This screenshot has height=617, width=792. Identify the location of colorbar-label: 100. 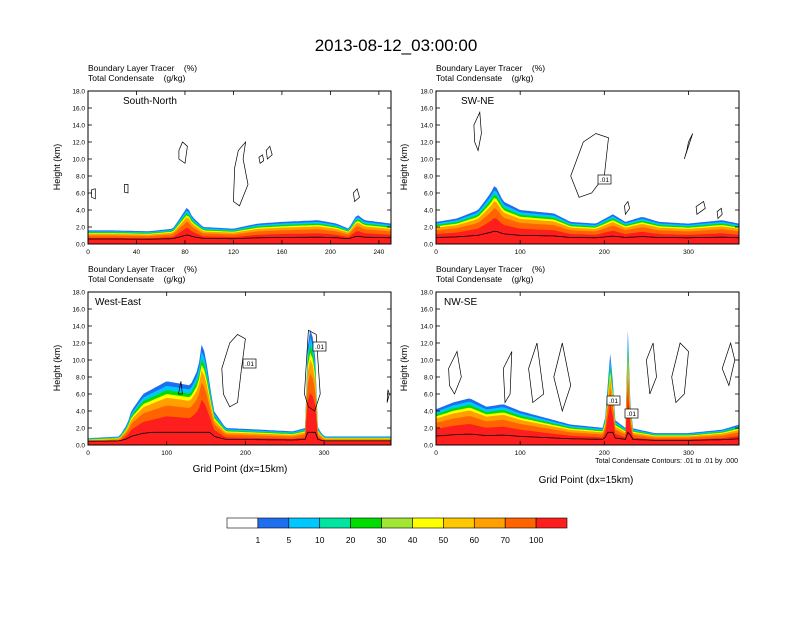
(536, 540).